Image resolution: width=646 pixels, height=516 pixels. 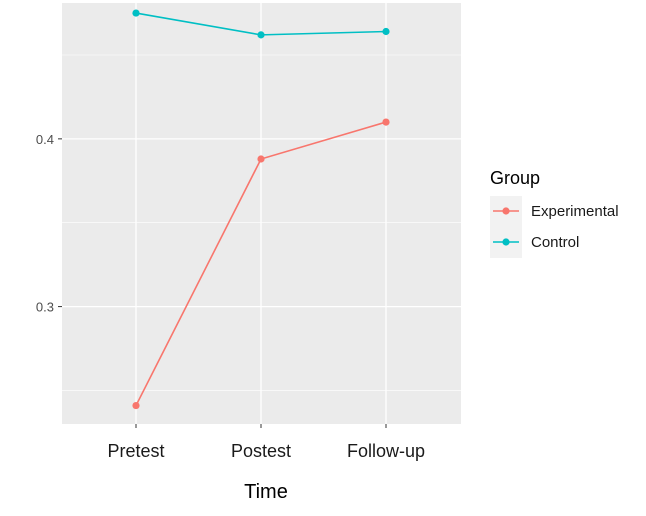 What do you see at coordinates (515, 178) in the screenshot?
I see `legend-title: Group` at bounding box center [515, 178].